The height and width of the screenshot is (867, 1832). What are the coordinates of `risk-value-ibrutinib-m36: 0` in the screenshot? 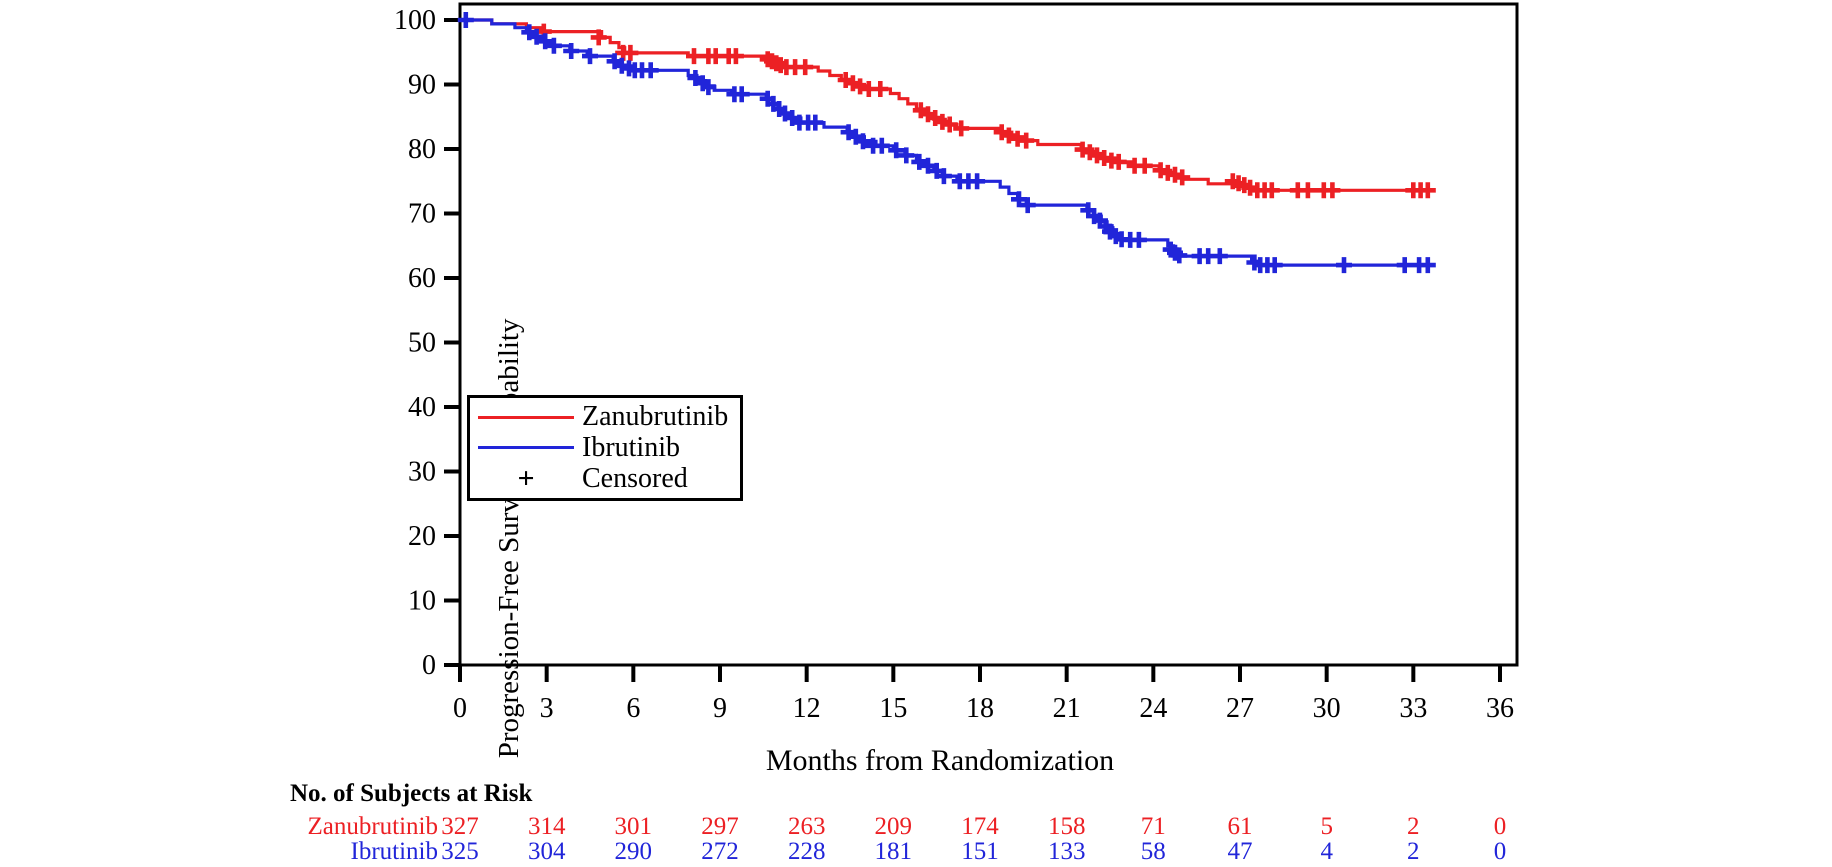 It's located at (1500, 851).